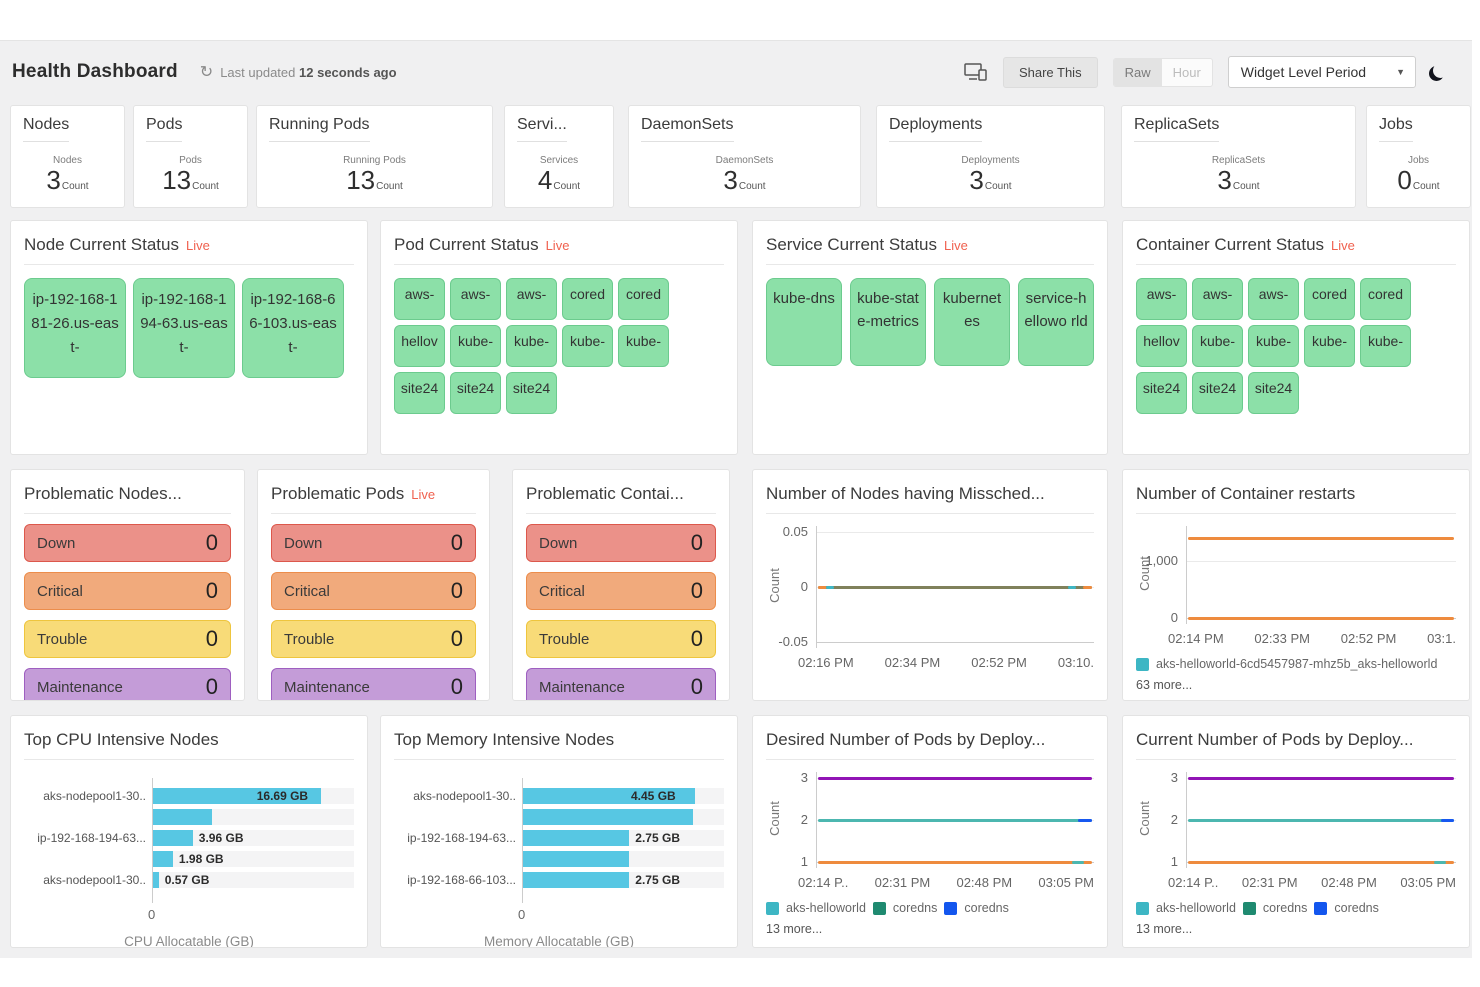 The width and height of the screenshot is (1480, 987). What do you see at coordinates (456, 542) in the screenshot?
I see `status-row-value: 0` at bounding box center [456, 542].